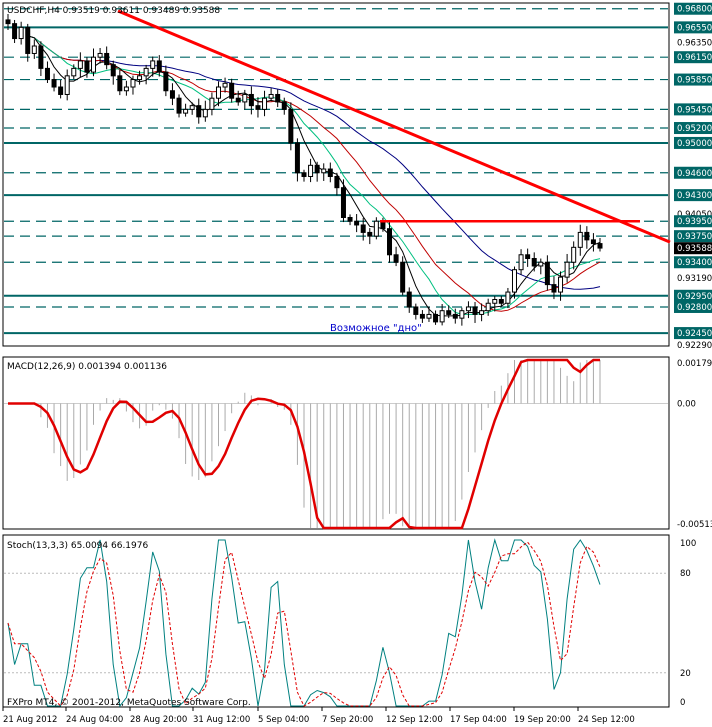  I want to click on time-tick-label: 19 Sep 20:00, so click(542, 720).